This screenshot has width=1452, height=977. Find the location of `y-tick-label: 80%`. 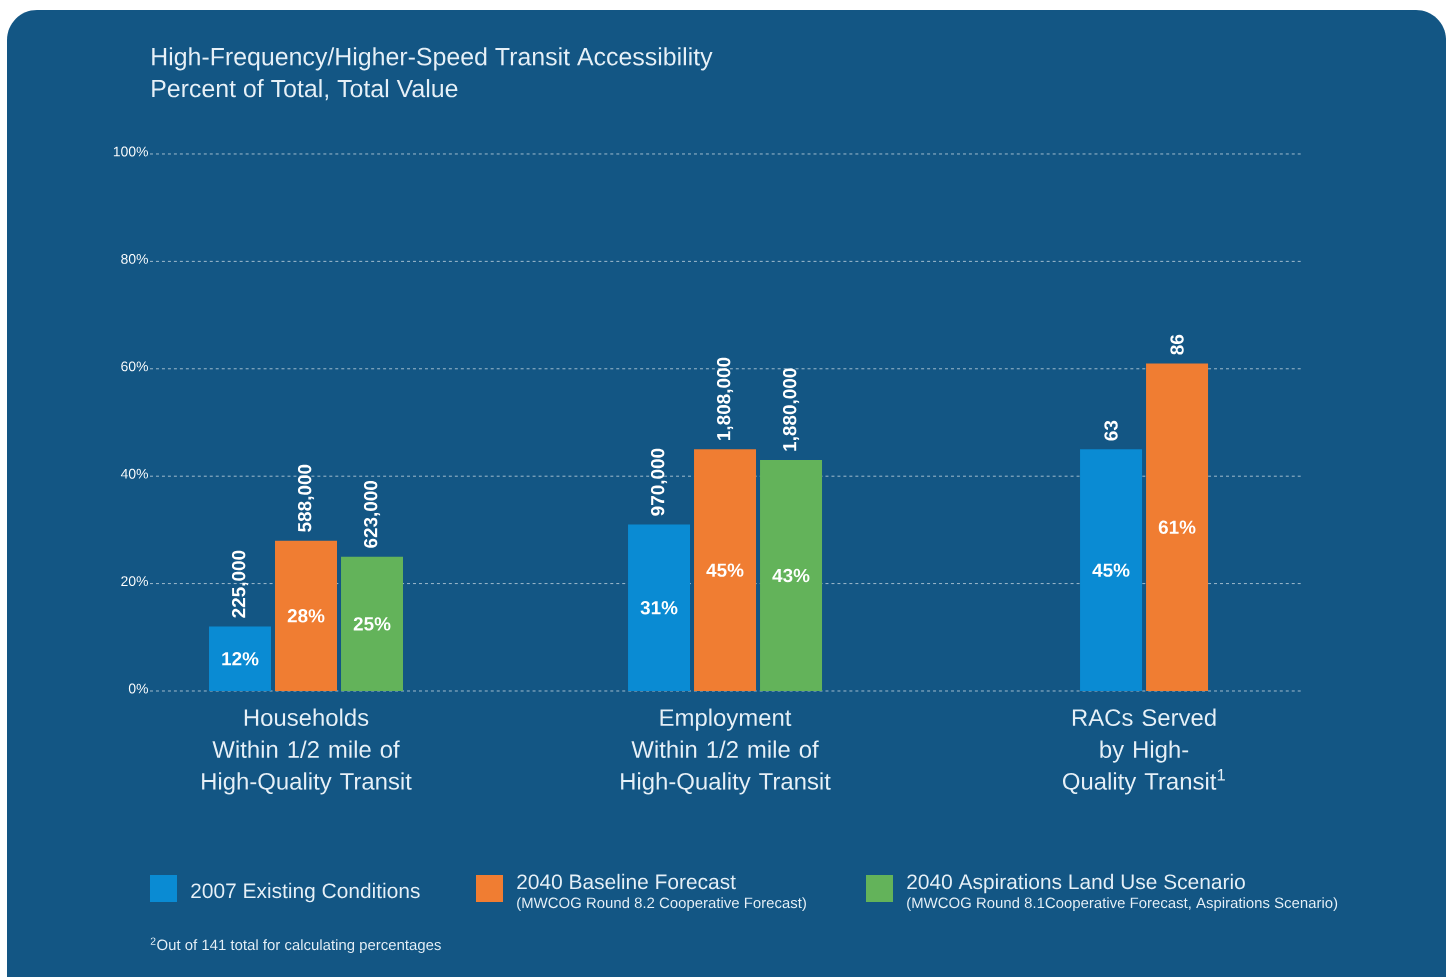

y-tick-label: 80% is located at coordinates (134, 258).